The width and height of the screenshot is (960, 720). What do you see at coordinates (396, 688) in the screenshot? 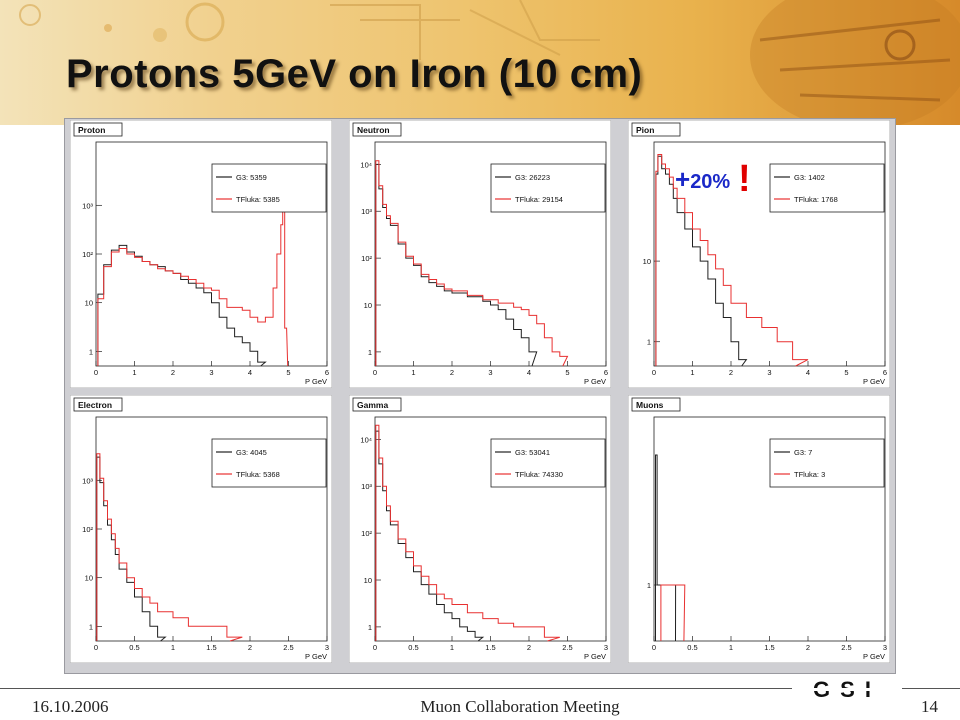
I see `footer-divider` at bounding box center [396, 688].